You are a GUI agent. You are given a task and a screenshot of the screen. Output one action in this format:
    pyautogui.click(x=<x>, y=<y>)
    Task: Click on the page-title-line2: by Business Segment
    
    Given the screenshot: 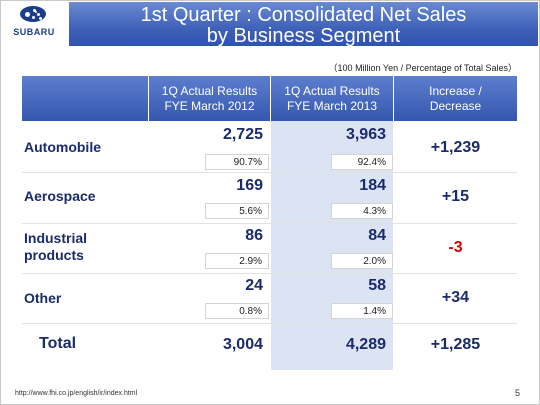 What is the action you would take?
    pyautogui.click(x=303, y=36)
    